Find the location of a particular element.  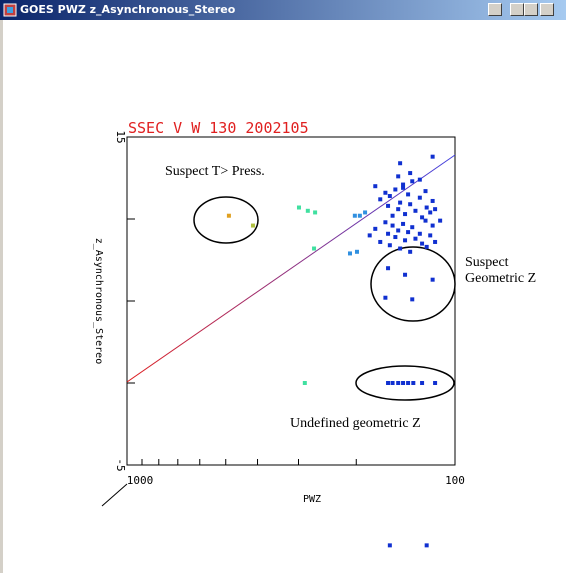

extra-button is located at coordinates (495, 9).